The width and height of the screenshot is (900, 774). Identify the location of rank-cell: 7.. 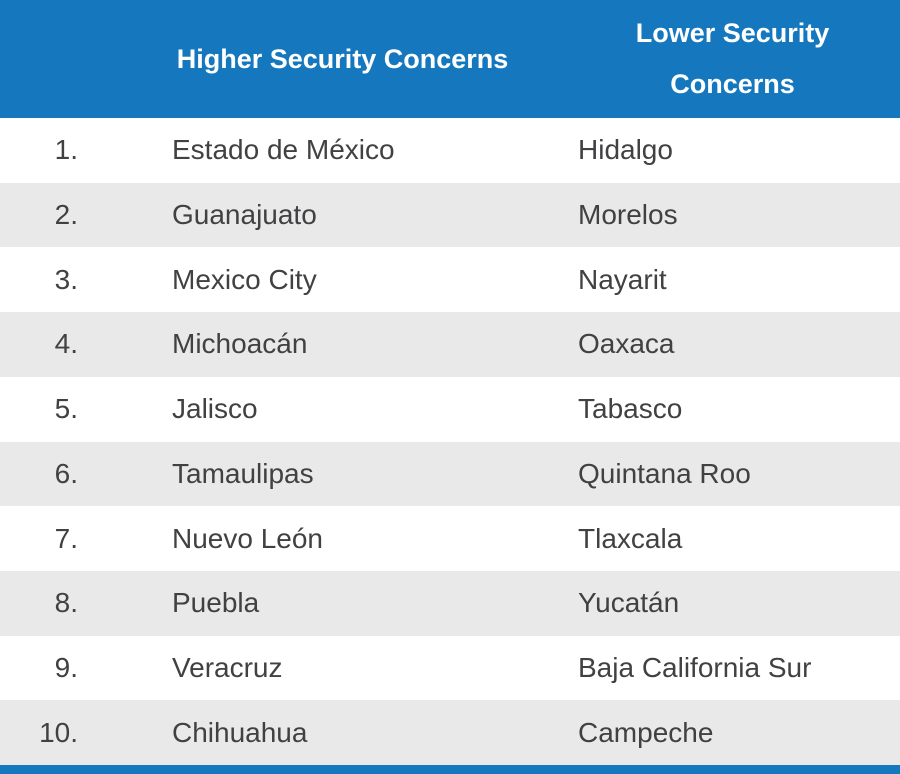
(66, 538).